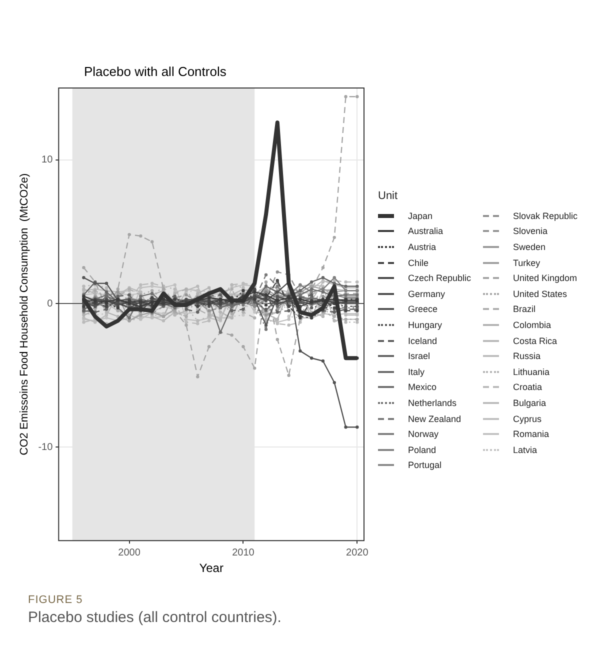 The width and height of the screenshot is (612, 661). What do you see at coordinates (527, 387) in the screenshot?
I see `legend-label: Croatia` at bounding box center [527, 387].